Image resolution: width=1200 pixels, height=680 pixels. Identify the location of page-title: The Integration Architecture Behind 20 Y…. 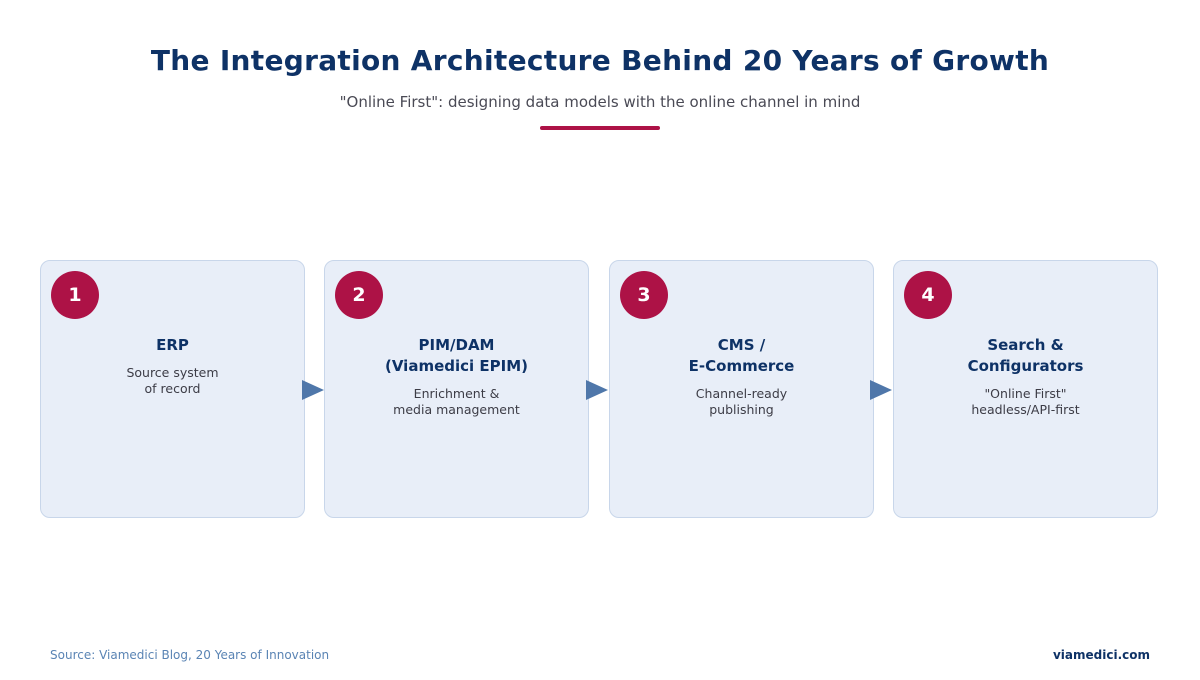
(600, 60).